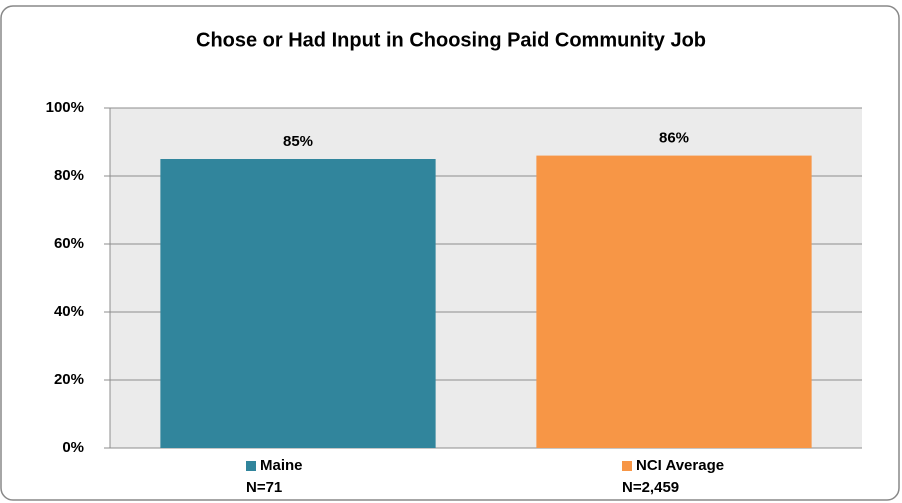  Describe the element at coordinates (69, 243) in the screenshot. I see `y-tick-label: 60%` at that location.